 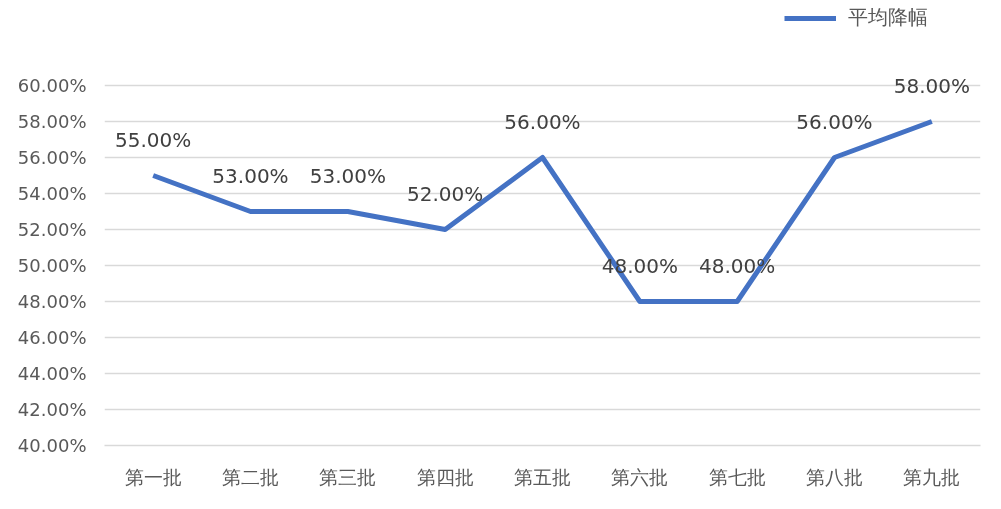 I want to click on y-tick-label: 56.00%, so click(x=52, y=157).